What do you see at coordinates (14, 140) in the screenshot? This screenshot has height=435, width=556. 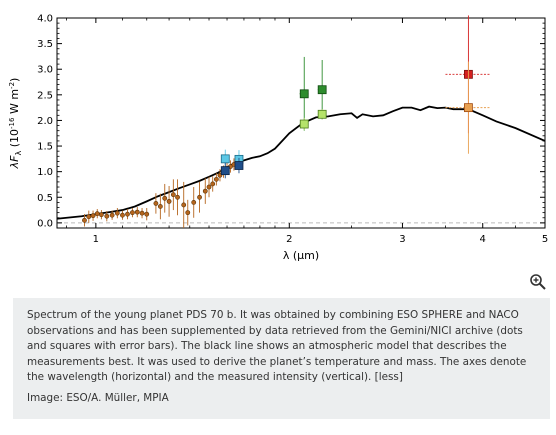 I see `y-label-part: (10` at bounding box center [14, 140].